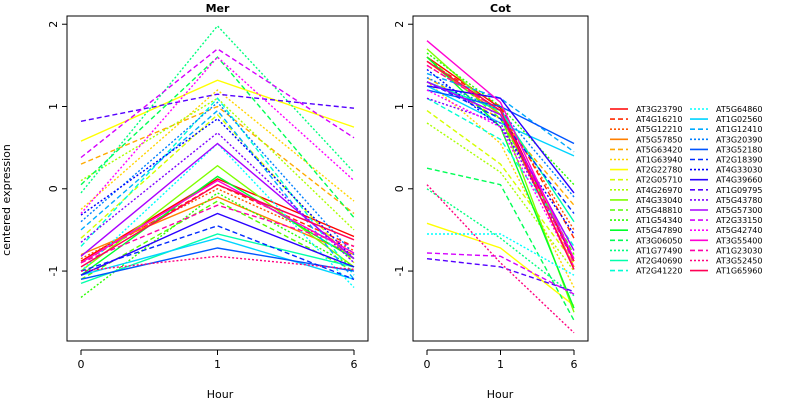  What do you see at coordinates (646, 109) in the screenshot?
I see `legend-item: AT3G23790` at bounding box center [646, 109].